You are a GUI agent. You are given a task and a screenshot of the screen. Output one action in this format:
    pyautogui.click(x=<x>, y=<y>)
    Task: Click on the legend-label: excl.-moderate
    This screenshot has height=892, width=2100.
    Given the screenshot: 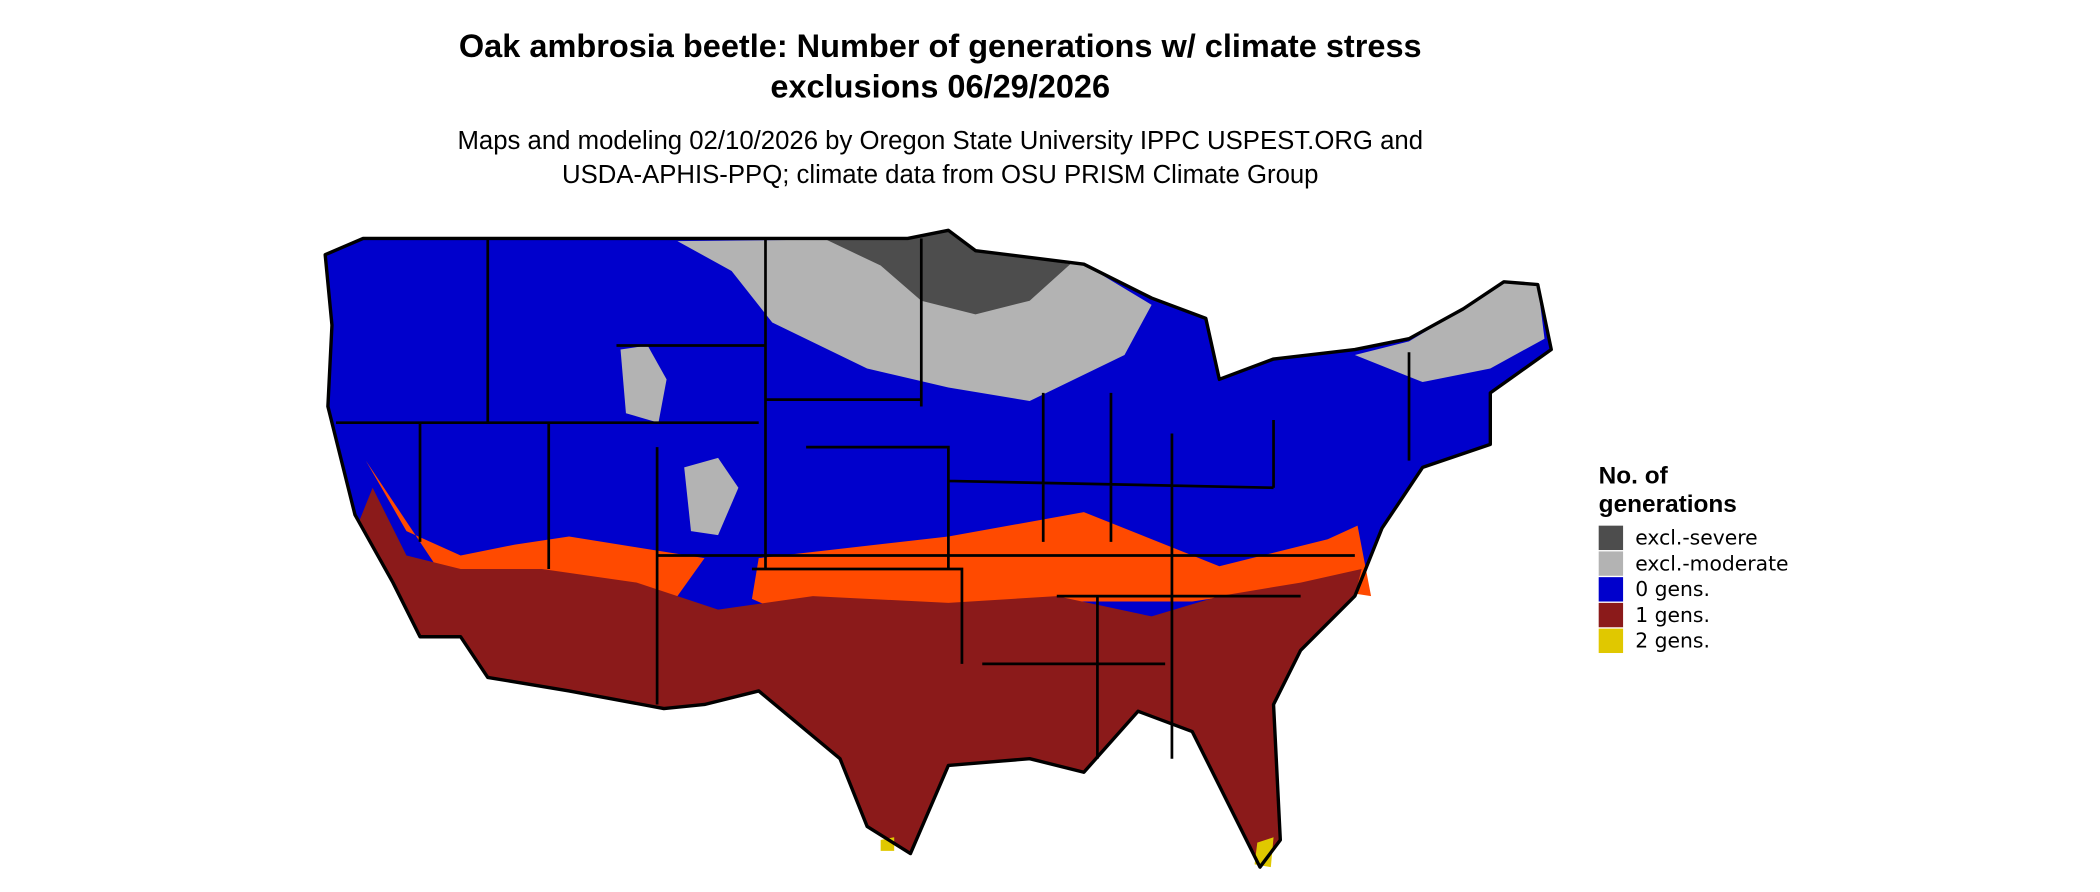 What is the action you would take?
    pyautogui.click(x=1711, y=563)
    